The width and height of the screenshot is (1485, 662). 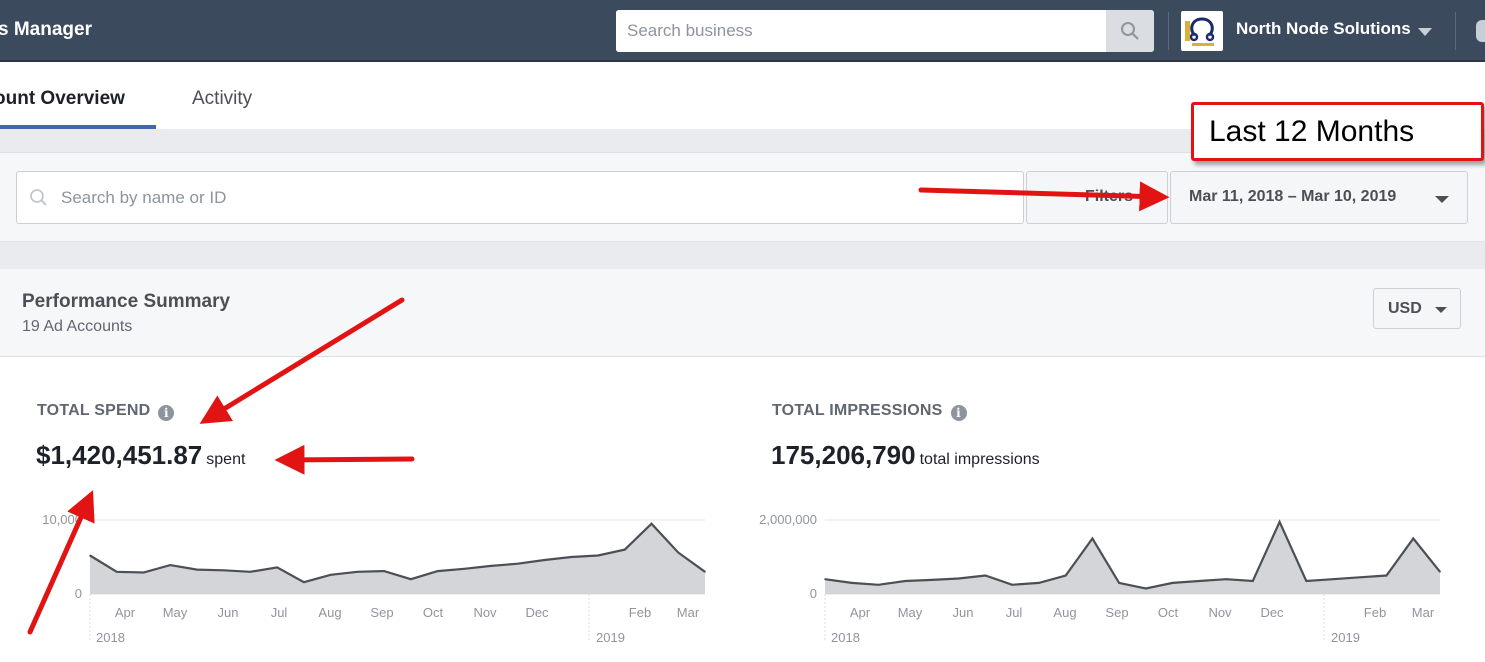 What do you see at coordinates (62, 98) in the screenshot?
I see `tab-account-overview: ount Overview` at bounding box center [62, 98].